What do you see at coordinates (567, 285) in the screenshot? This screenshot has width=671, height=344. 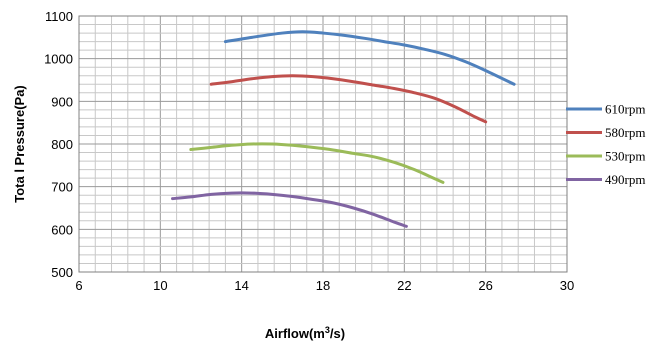 I see `x-tick-label: 30` at bounding box center [567, 285].